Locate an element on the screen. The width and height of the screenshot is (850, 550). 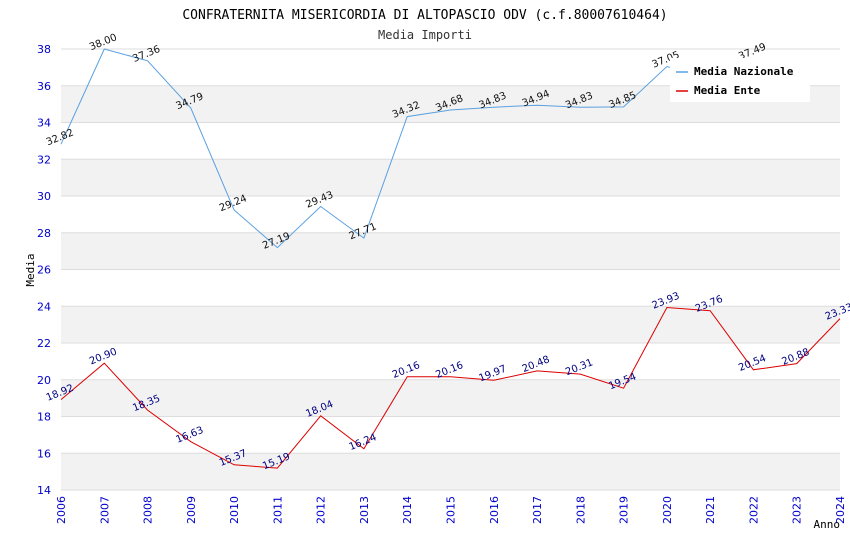
y-tick-label: 14 is located at coordinates (44, 490).